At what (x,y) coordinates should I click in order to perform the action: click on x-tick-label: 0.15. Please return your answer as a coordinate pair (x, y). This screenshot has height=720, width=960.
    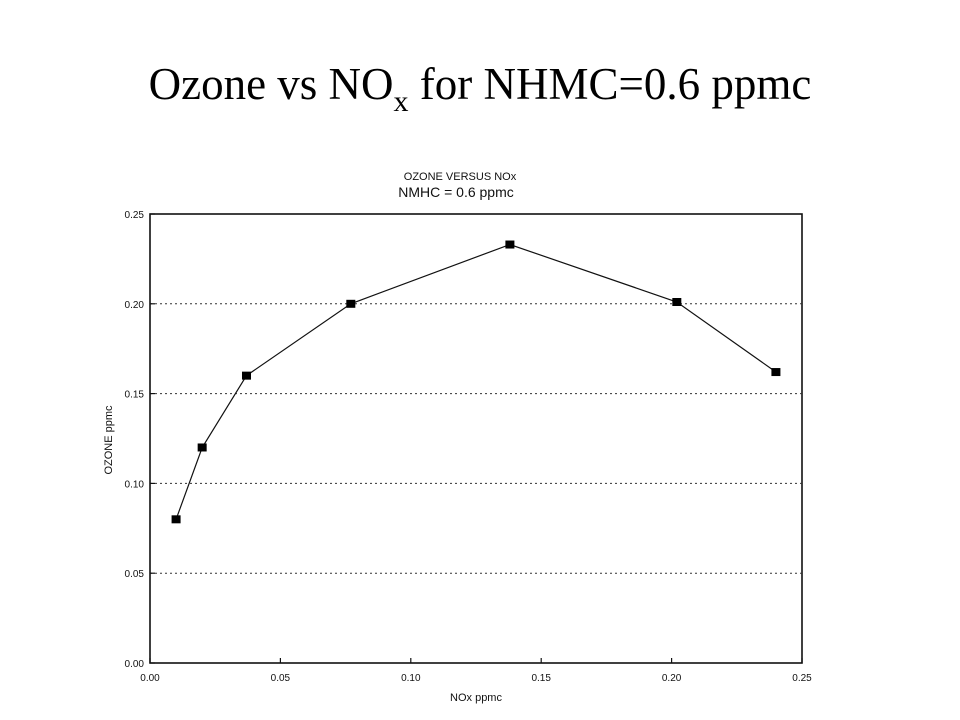
    Looking at the image, I should click on (541, 678).